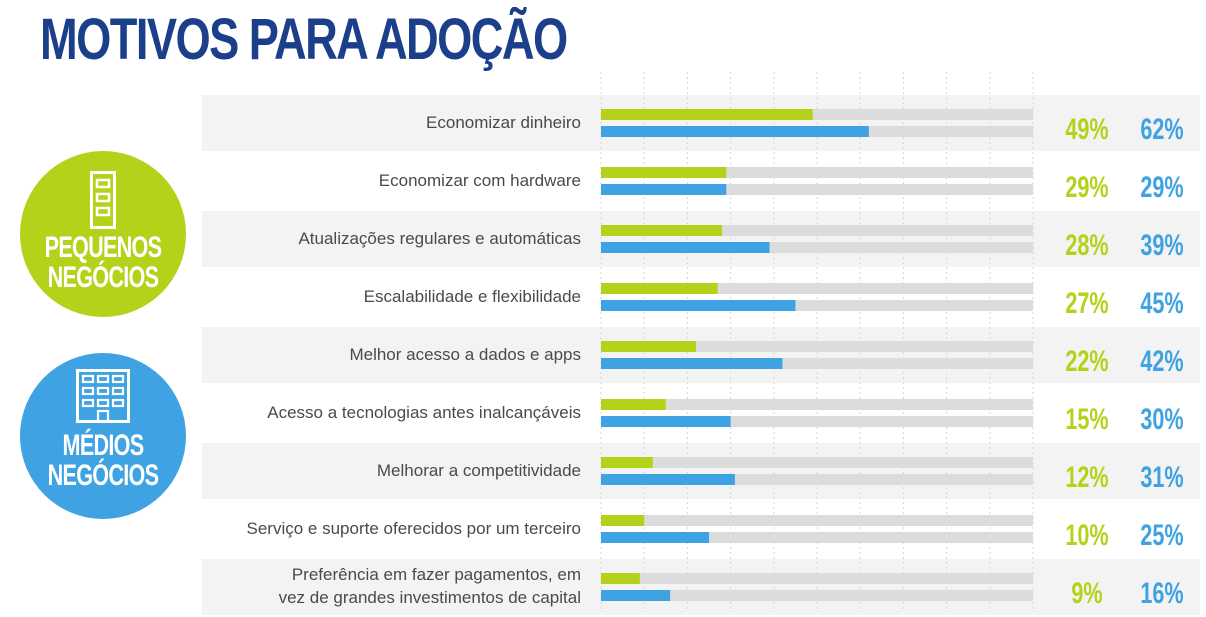  I want to click on data-label-medium-business: 45%, so click(1161, 302).